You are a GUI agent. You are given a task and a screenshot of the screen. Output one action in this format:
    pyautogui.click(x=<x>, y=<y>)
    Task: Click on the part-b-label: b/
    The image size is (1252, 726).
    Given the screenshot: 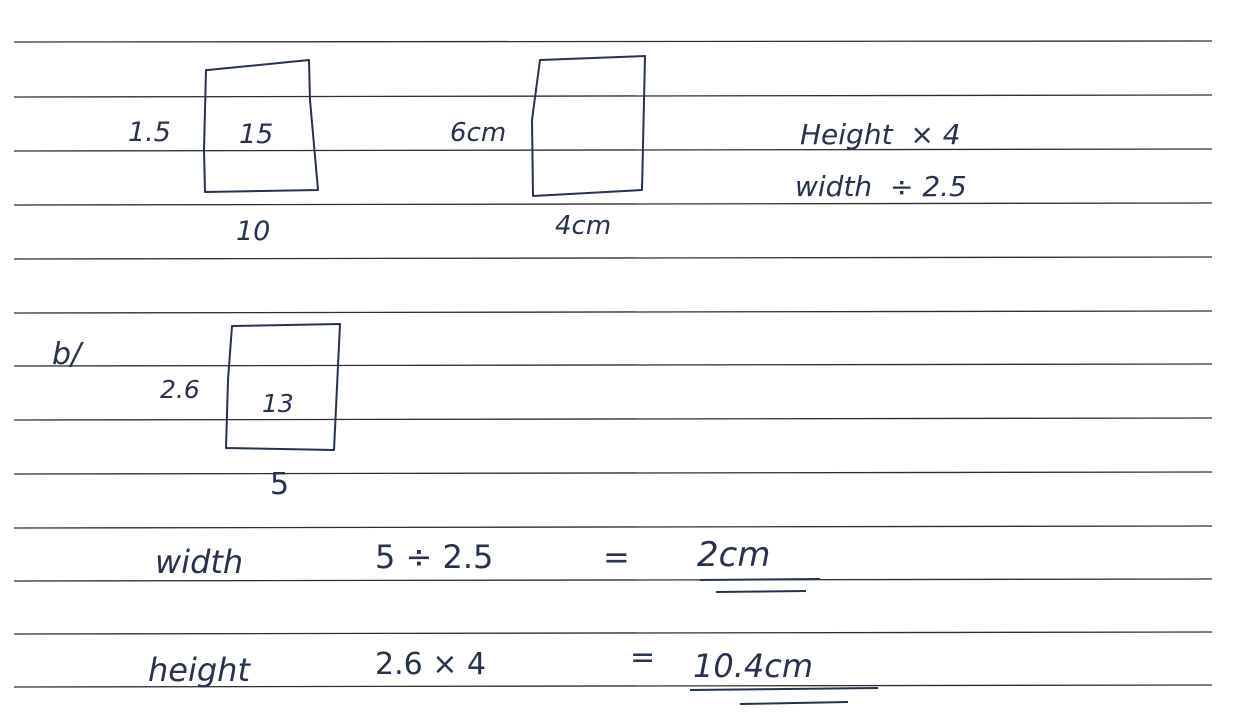 What is the action you would take?
    pyautogui.click(x=68, y=354)
    